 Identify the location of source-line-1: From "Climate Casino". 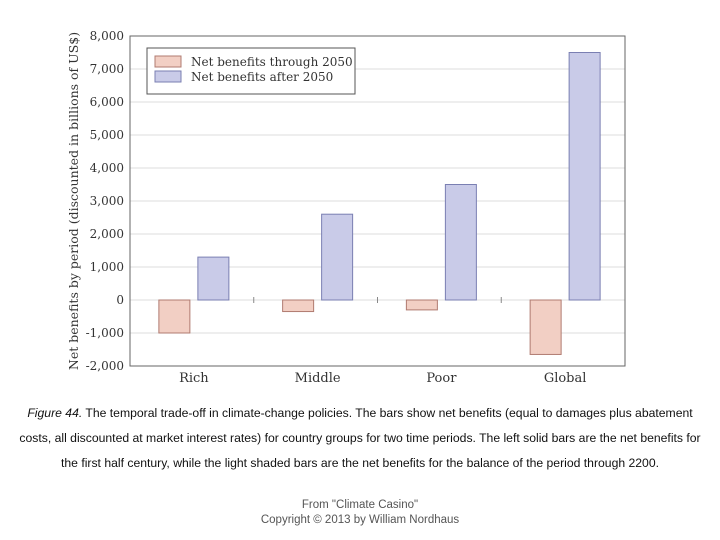
(360, 505).